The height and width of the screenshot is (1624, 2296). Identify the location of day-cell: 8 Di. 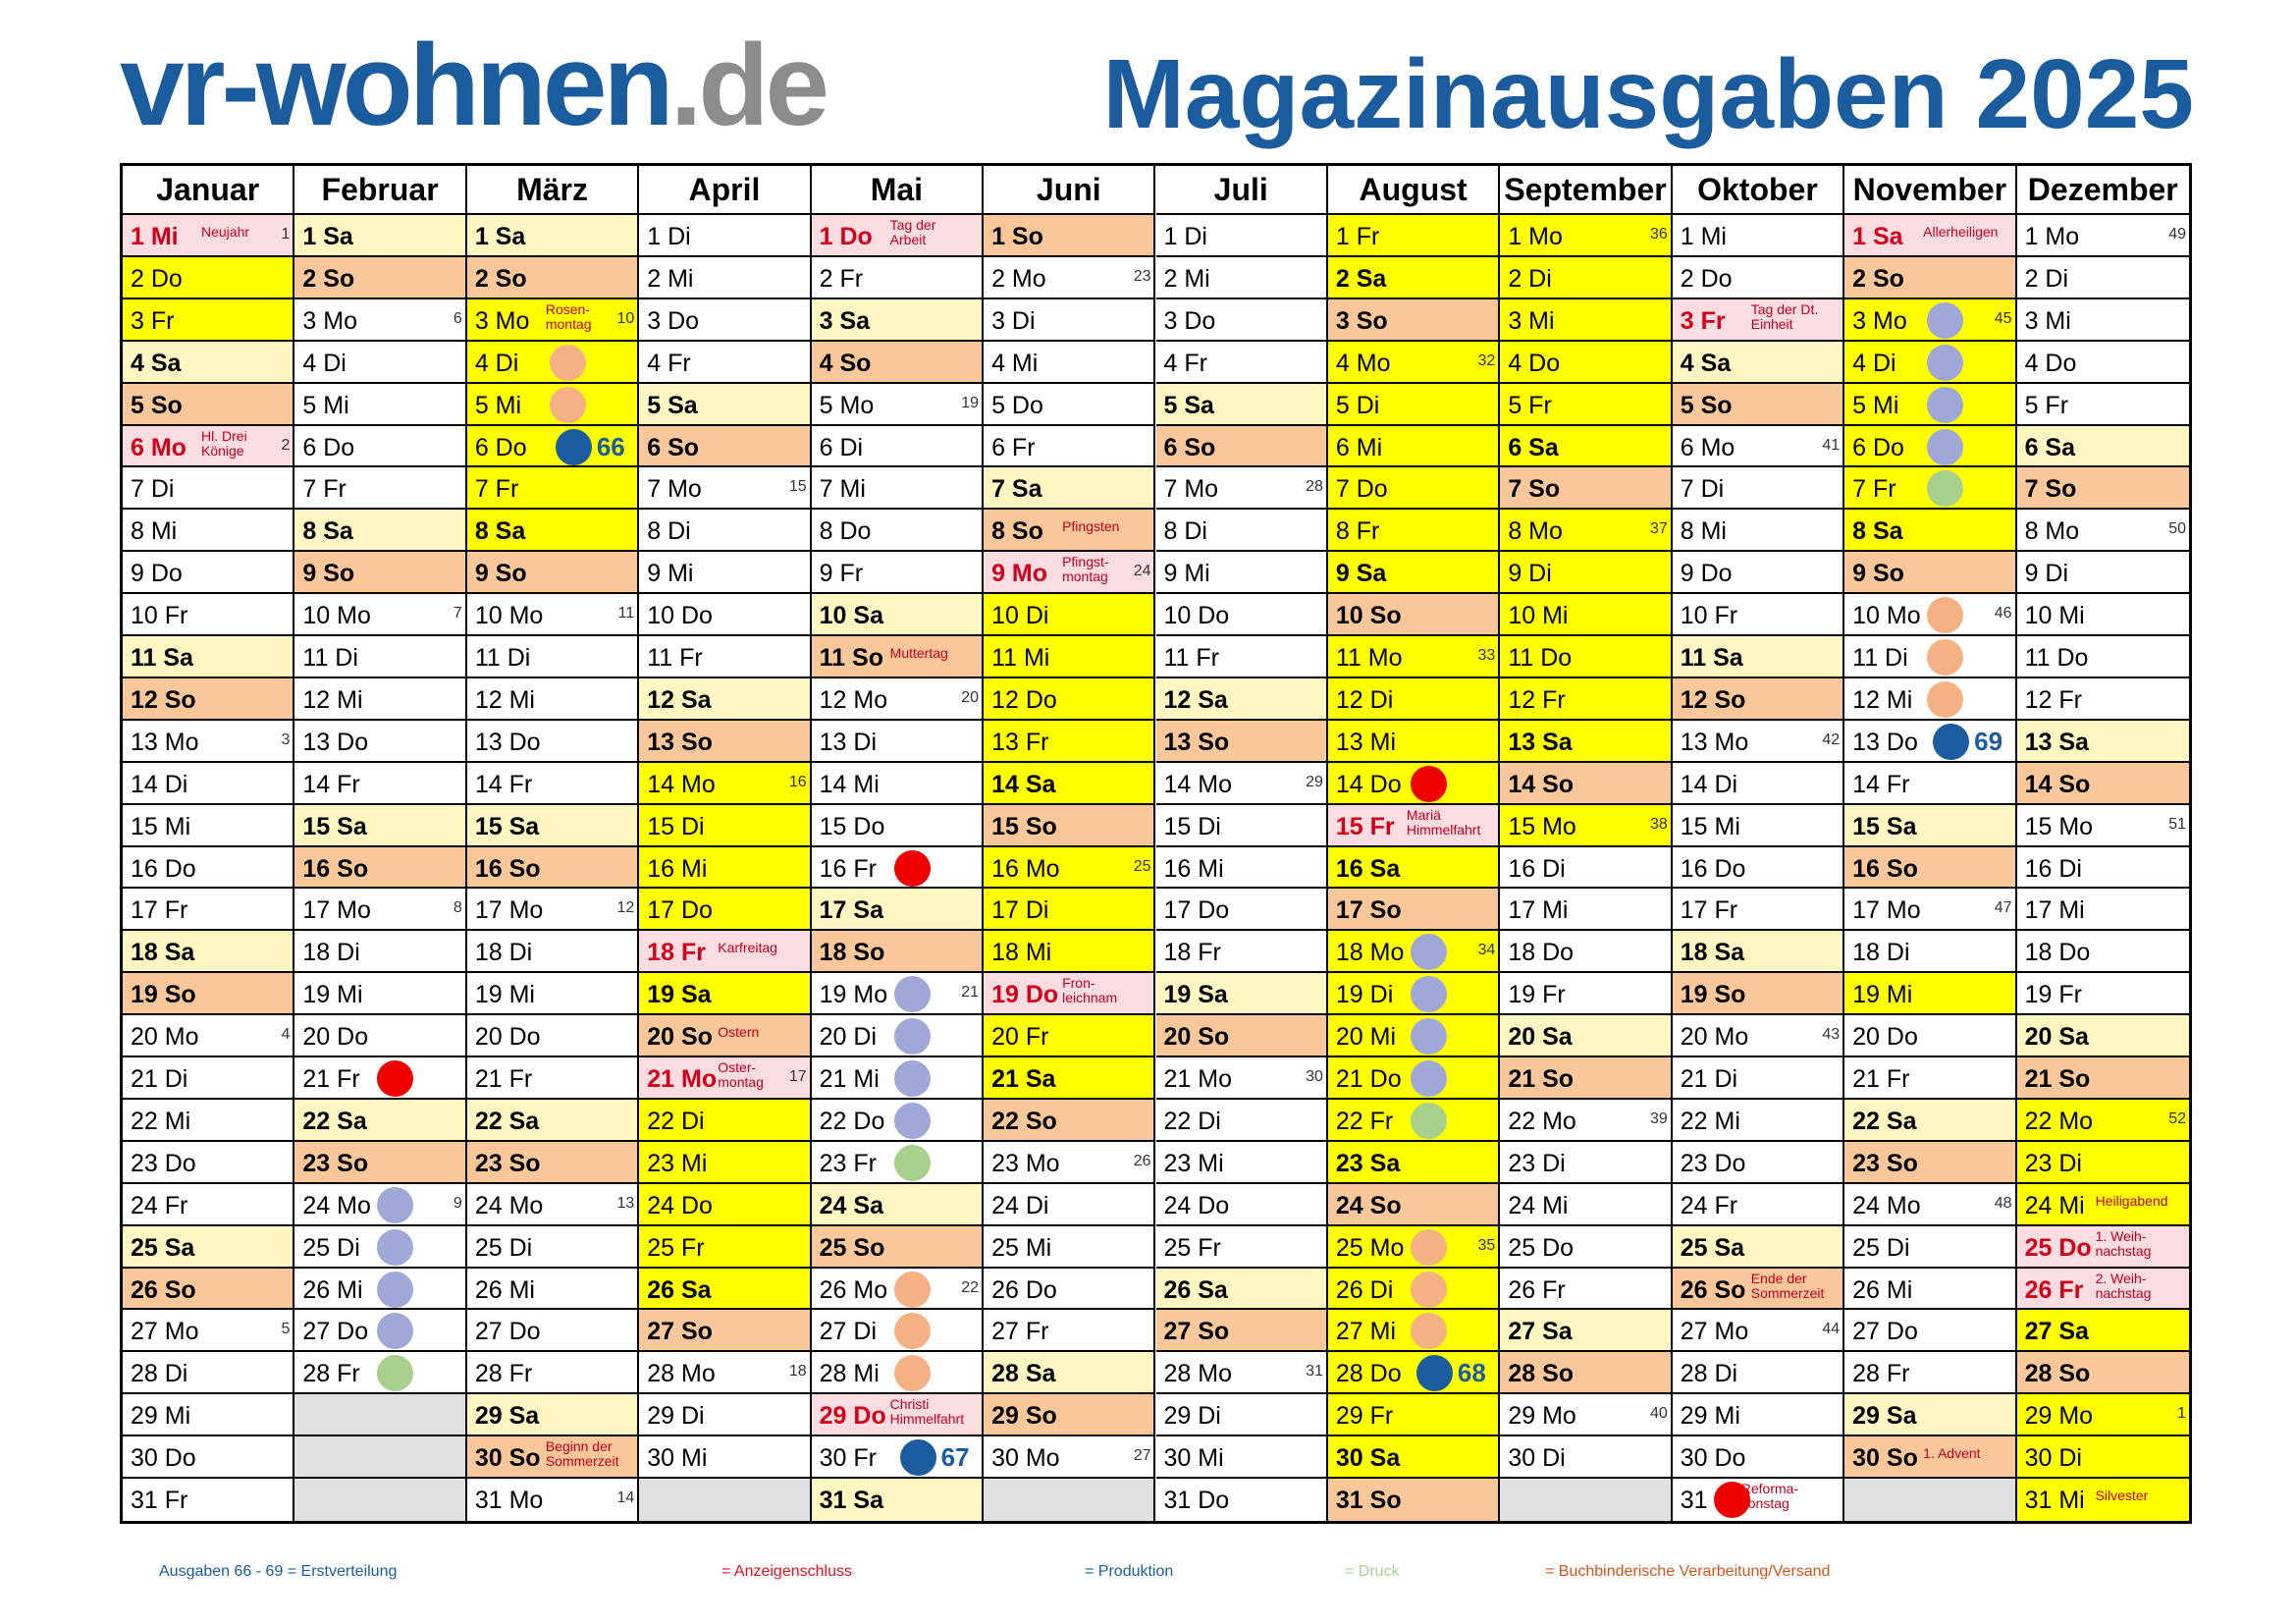
(1241, 531).